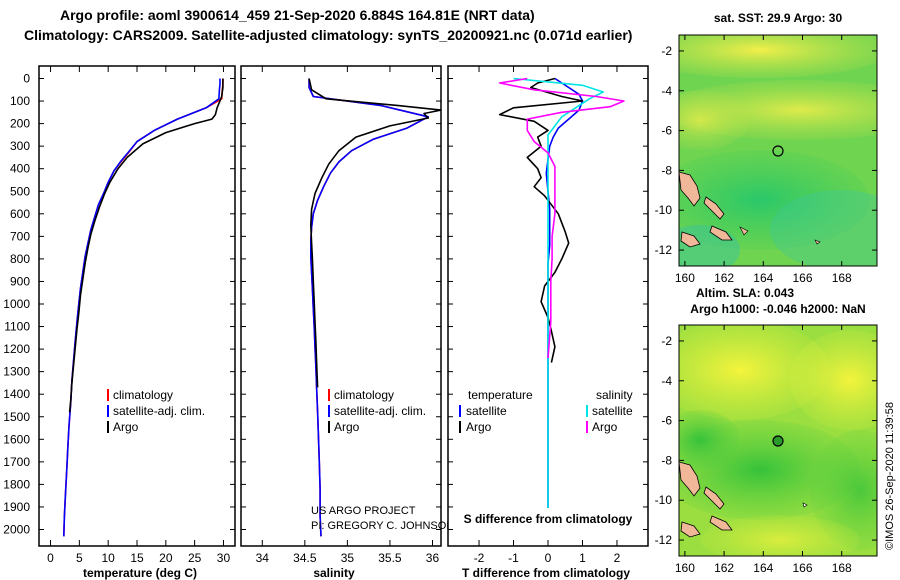  I want to click on x-tick-label: 36, so click(433, 558).